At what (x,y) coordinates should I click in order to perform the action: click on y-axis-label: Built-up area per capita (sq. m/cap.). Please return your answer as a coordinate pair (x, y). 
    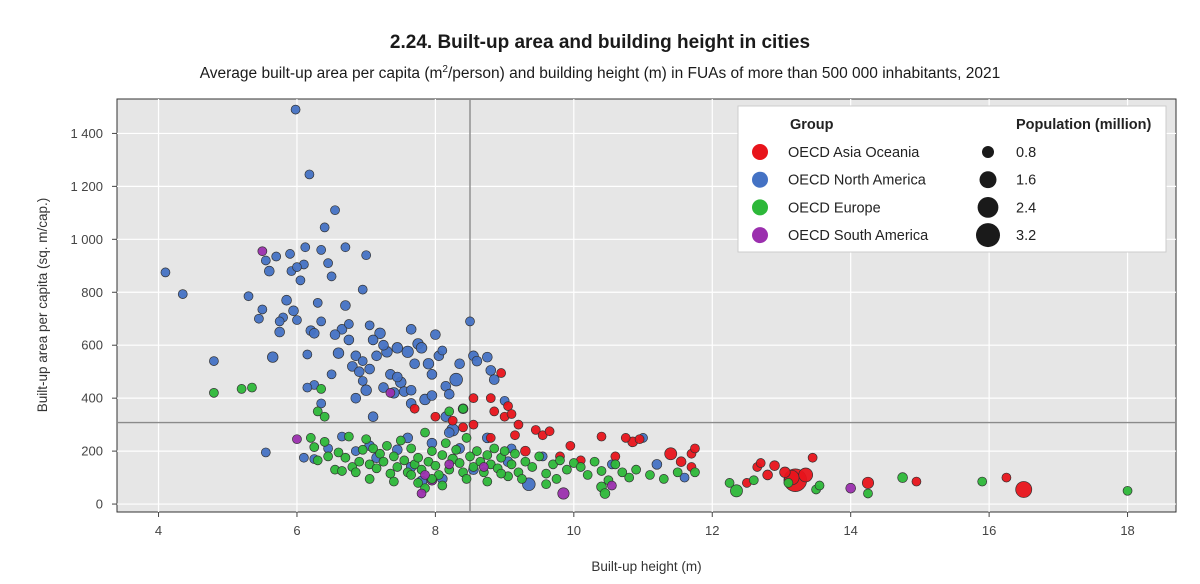
    Looking at the image, I should click on (42, 305).